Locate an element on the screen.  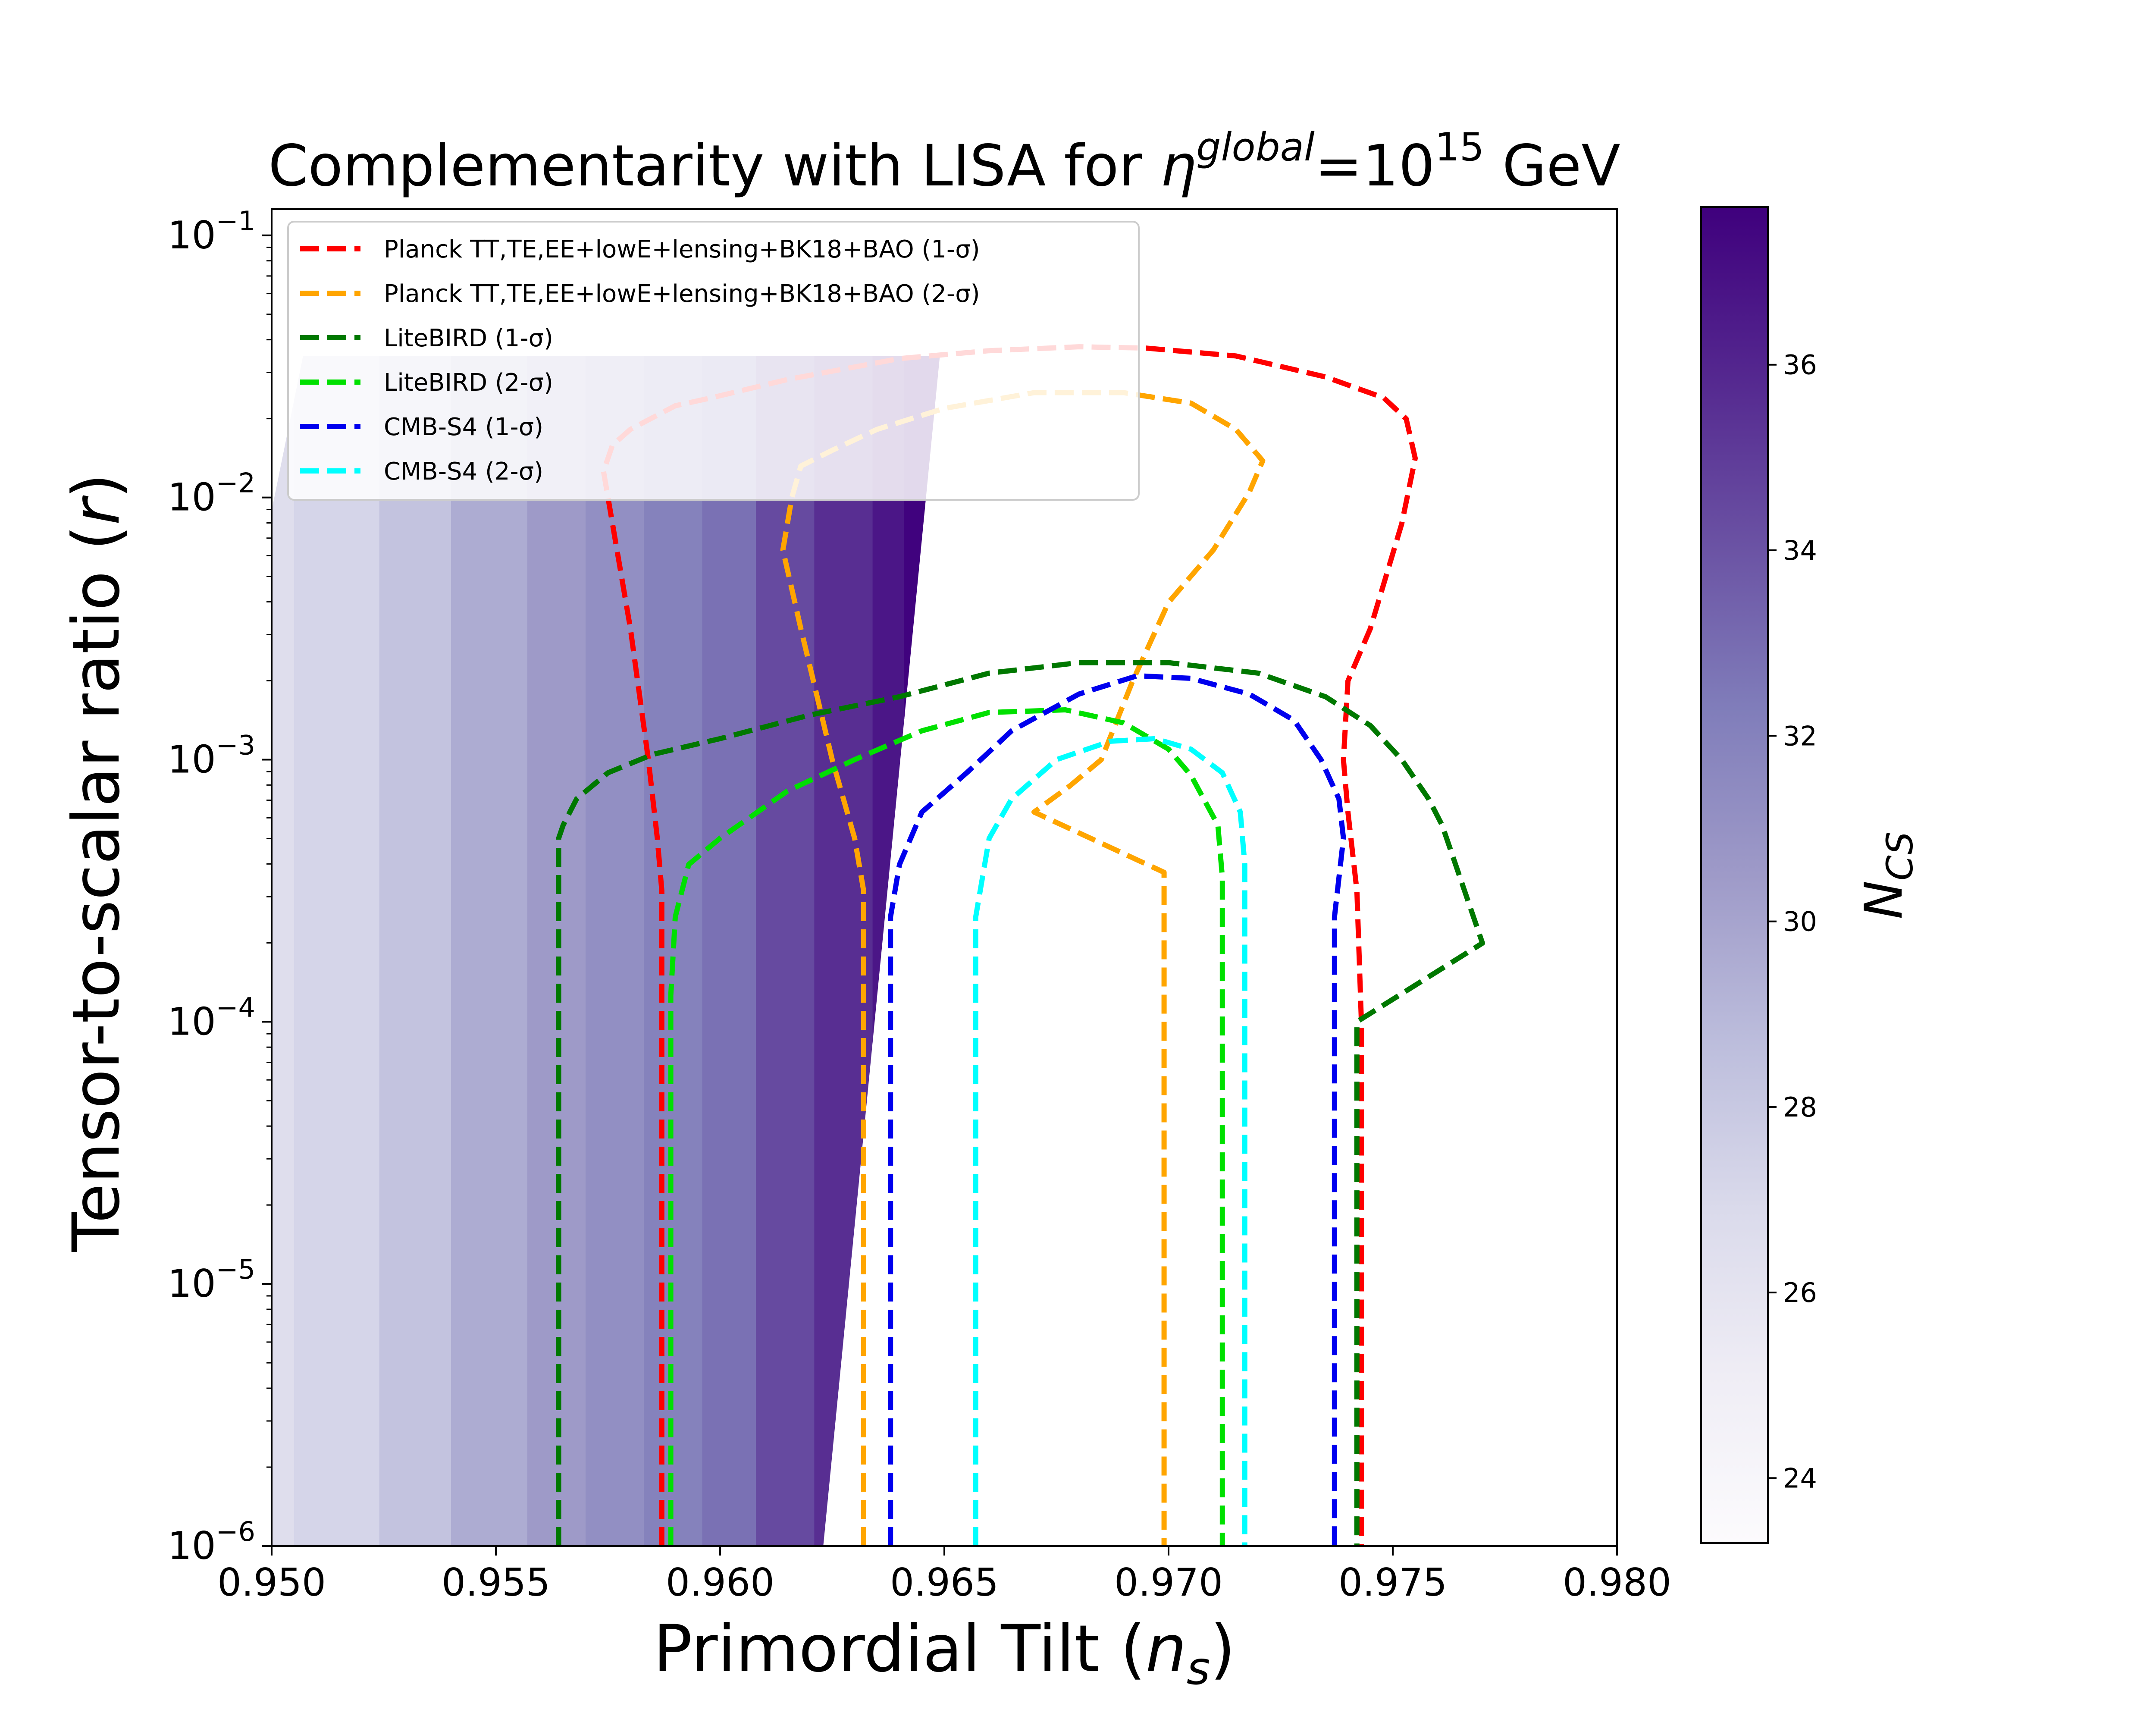
colorbar-frame is located at coordinates (1734, 875).